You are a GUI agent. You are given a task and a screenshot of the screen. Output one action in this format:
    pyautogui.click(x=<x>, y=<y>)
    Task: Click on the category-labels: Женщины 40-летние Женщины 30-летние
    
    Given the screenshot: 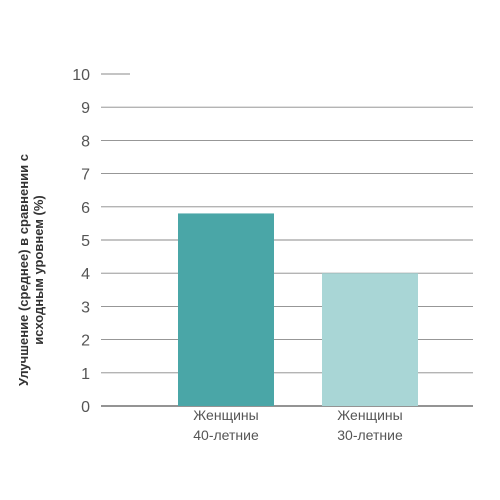 What is the action you would take?
    pyautogui.click(x=298, y=425)
    